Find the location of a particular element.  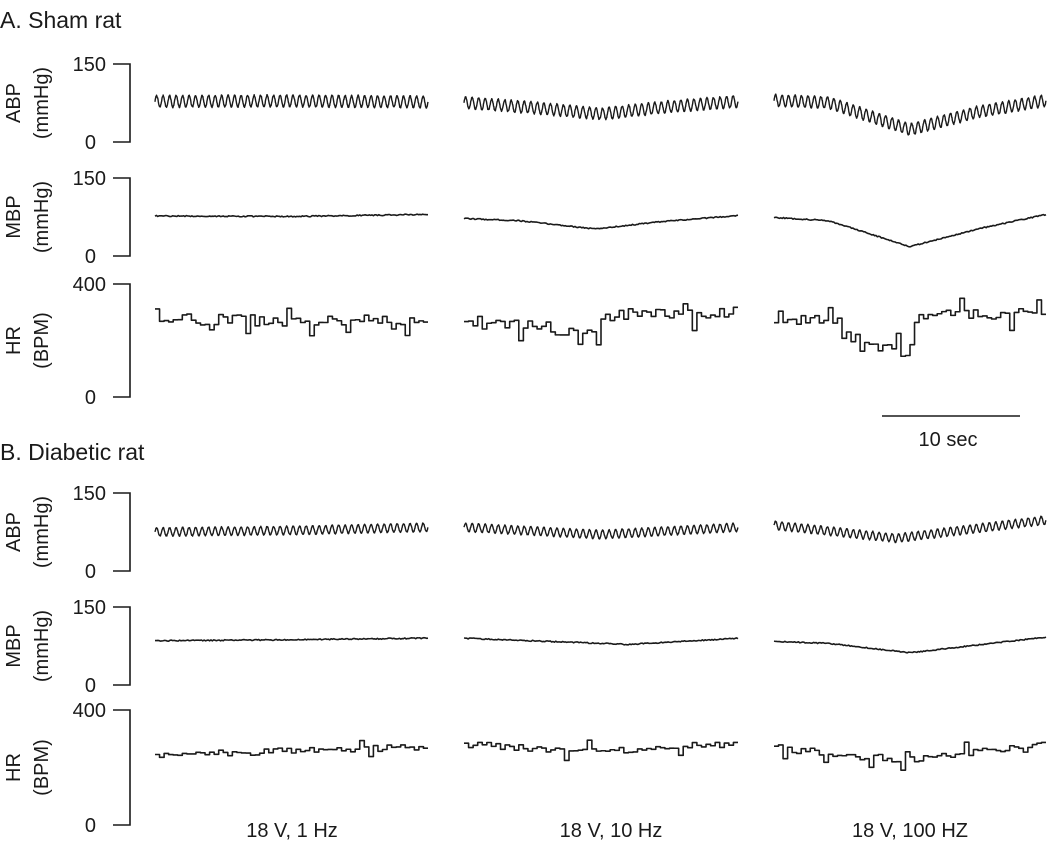

condition-label: 18 V, 10 Hz is located at coordinates (611, 831).